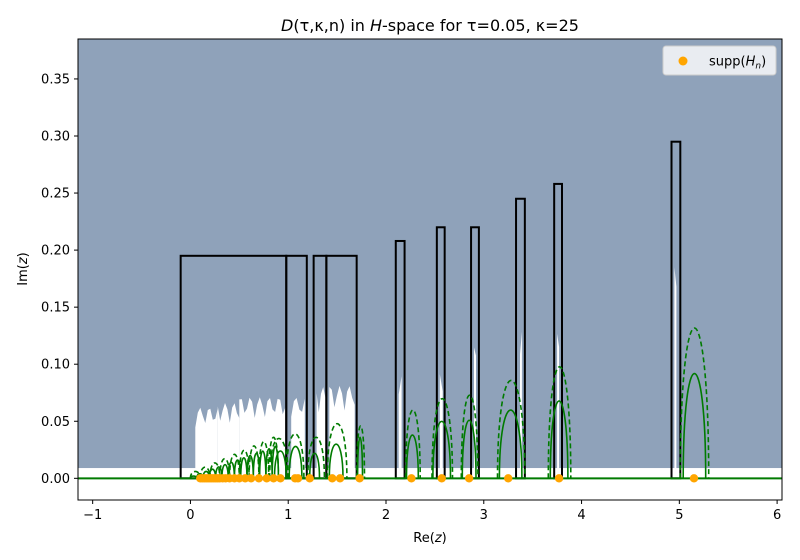  Describe the element at coordinates (758, 67) in the screenshot. I see `legend-label-sub: n` at that location.